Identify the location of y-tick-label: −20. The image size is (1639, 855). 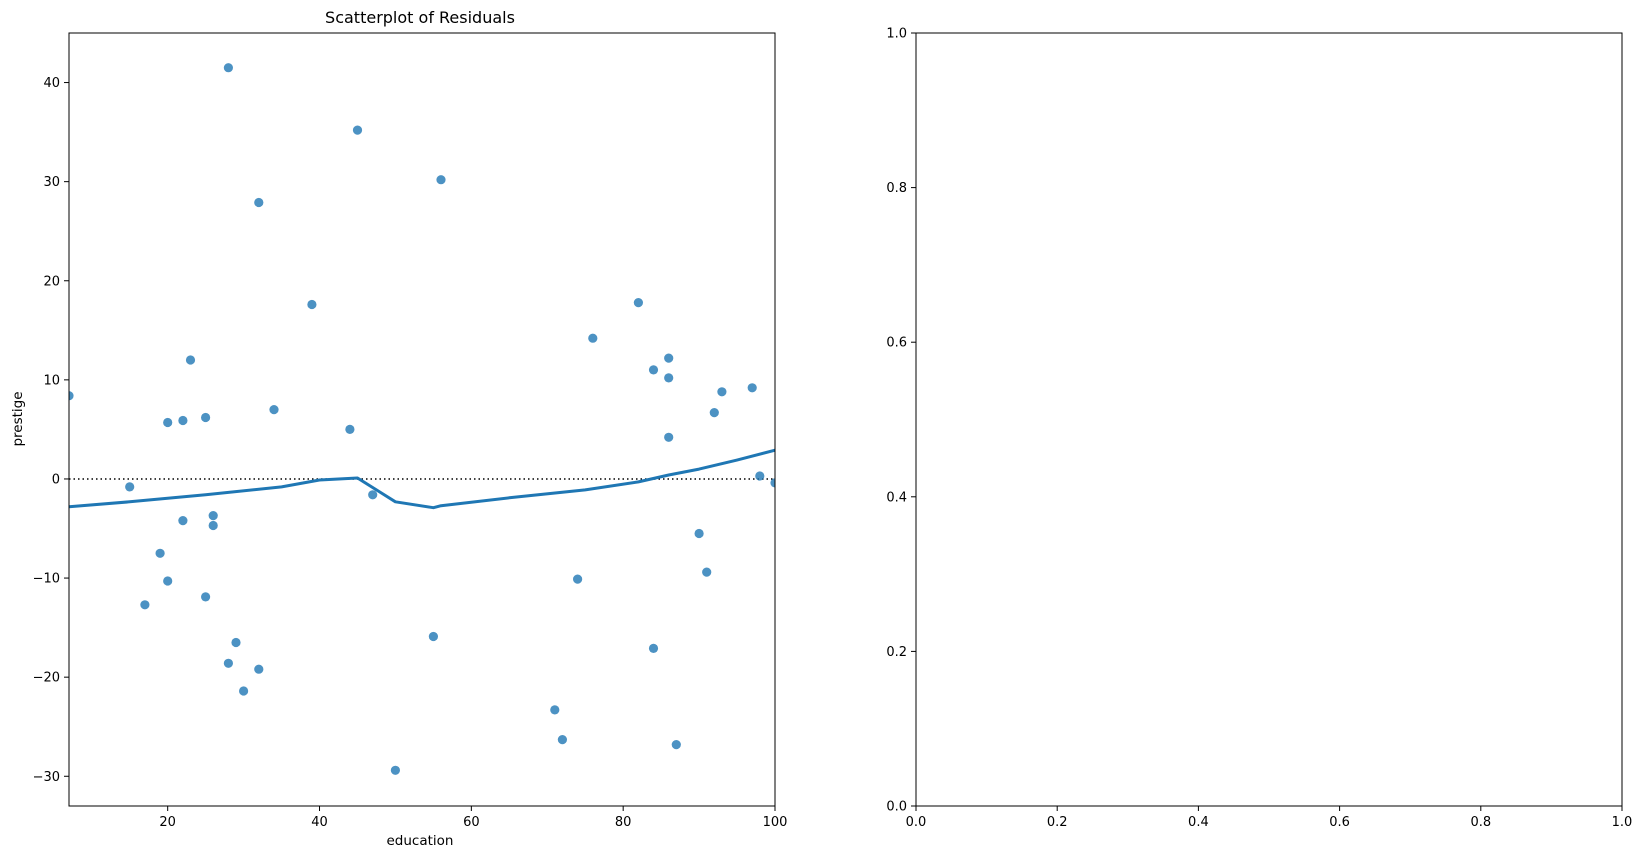
(46, 678).